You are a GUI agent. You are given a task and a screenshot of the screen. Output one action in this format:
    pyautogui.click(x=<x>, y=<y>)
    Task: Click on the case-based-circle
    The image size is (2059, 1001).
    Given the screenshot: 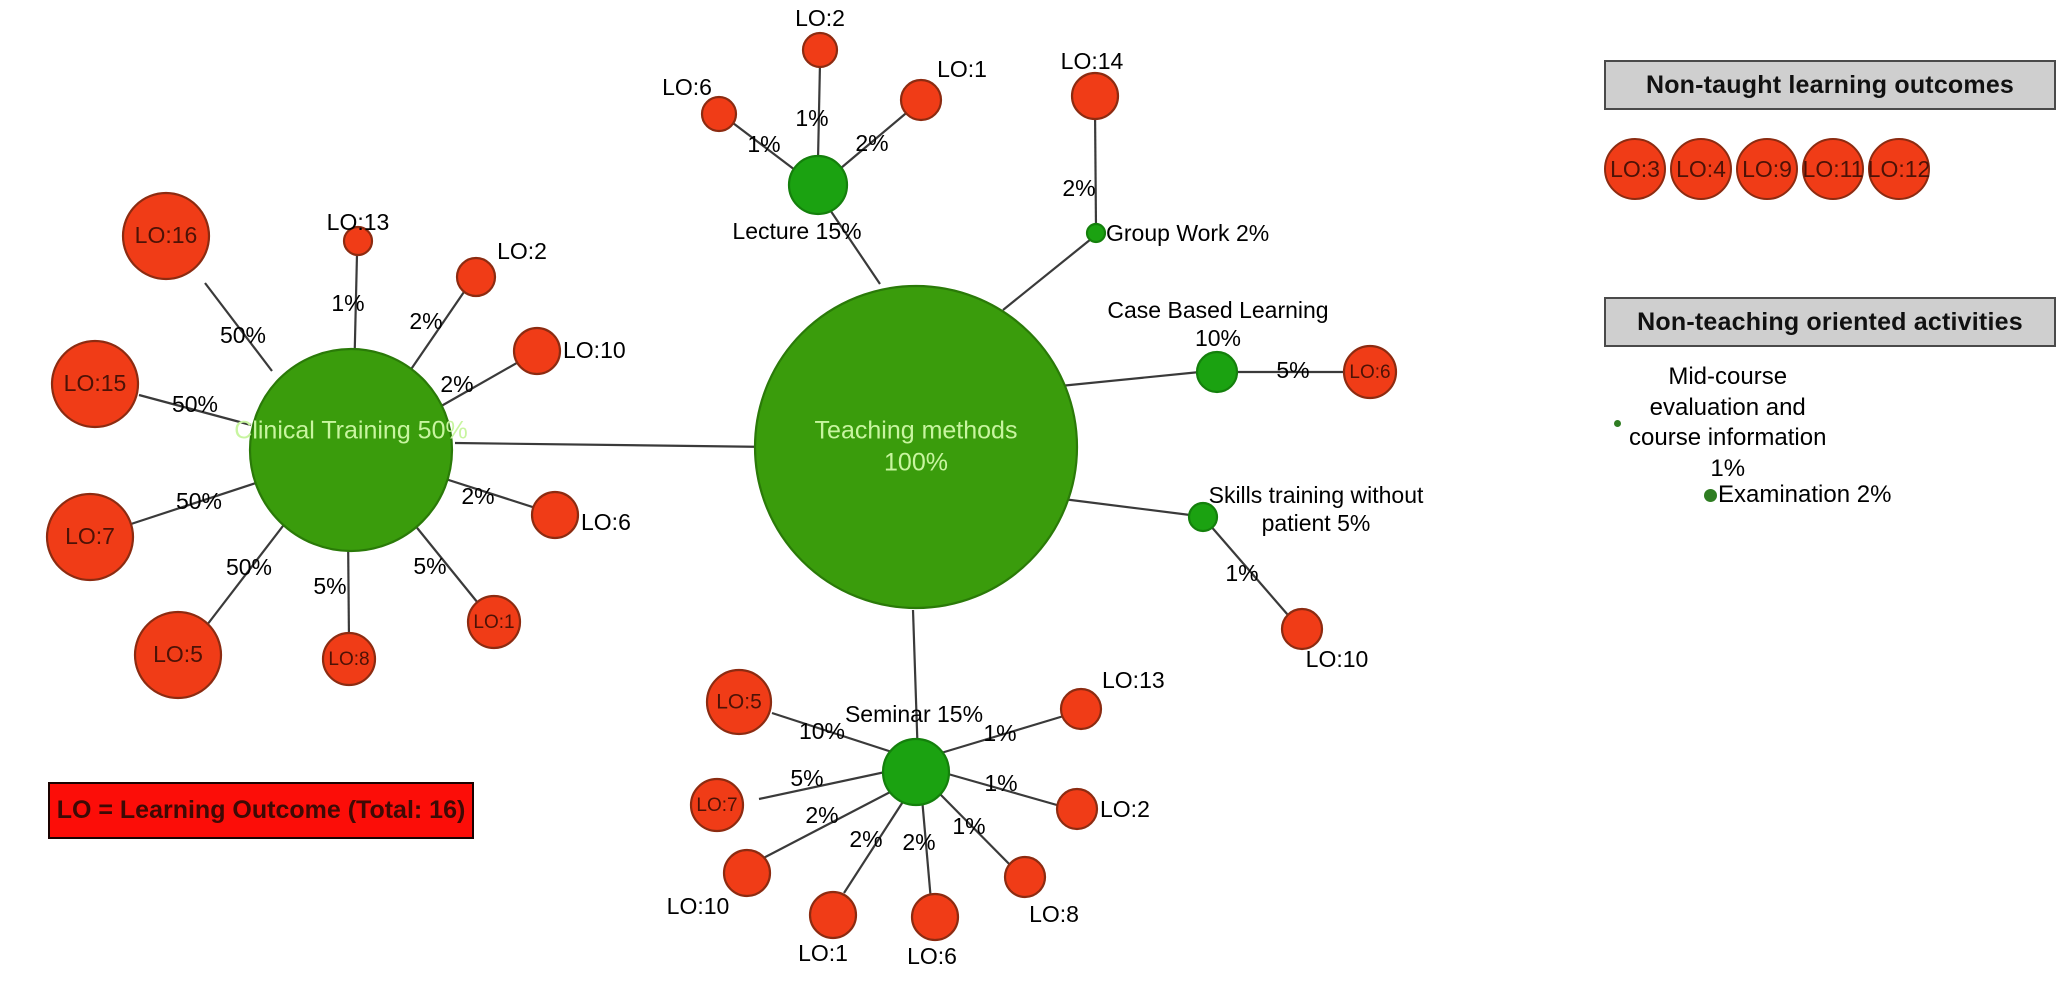 What is the action you would take?
    pyautogui.click(x=1217, y=372)
    